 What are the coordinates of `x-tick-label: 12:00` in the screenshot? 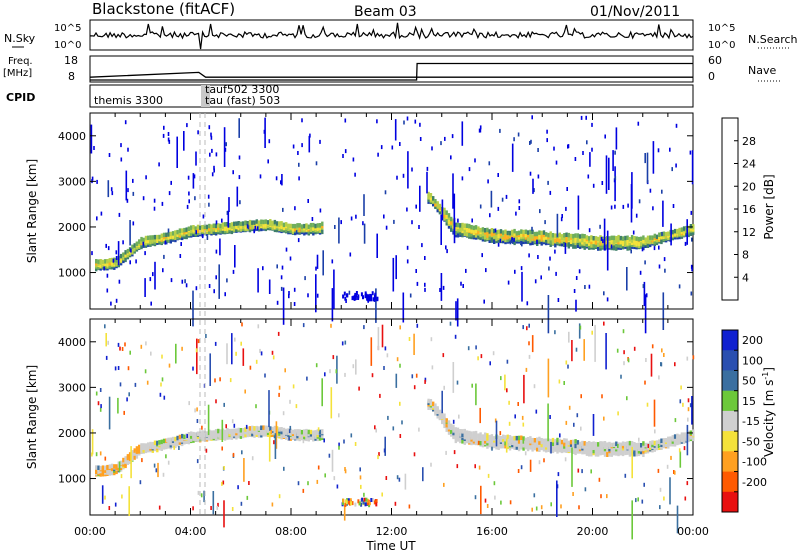 It's located at (392, 531).